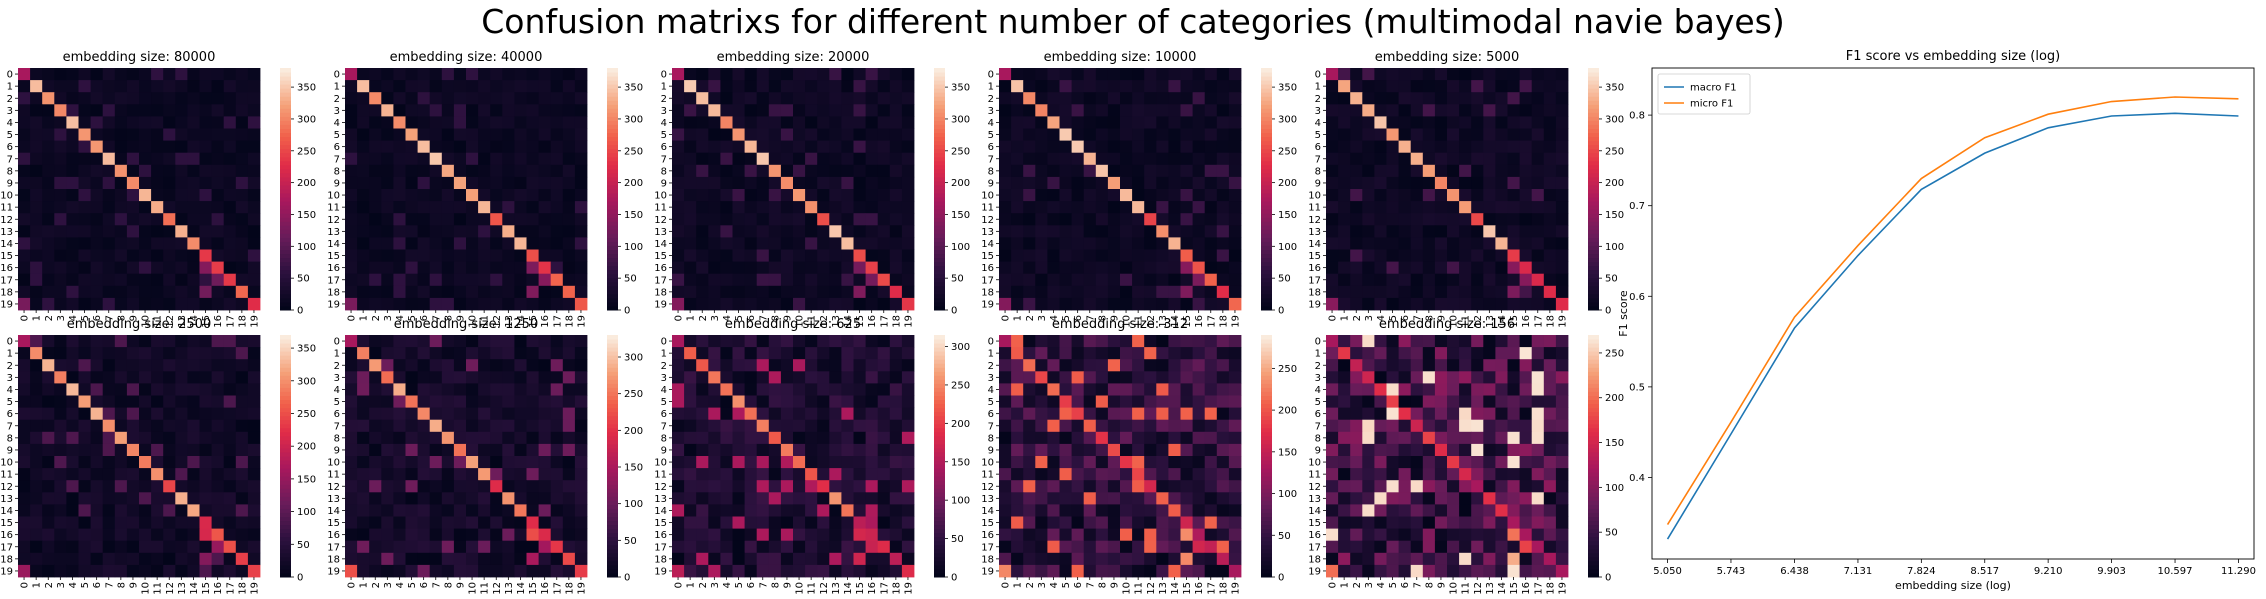 The width and height of the screenshot is (2266, 599). What do you see at coordinates (800, 588) in the screenshot?
I see `x-tick-label: 10` at bounding box center [800, 588].